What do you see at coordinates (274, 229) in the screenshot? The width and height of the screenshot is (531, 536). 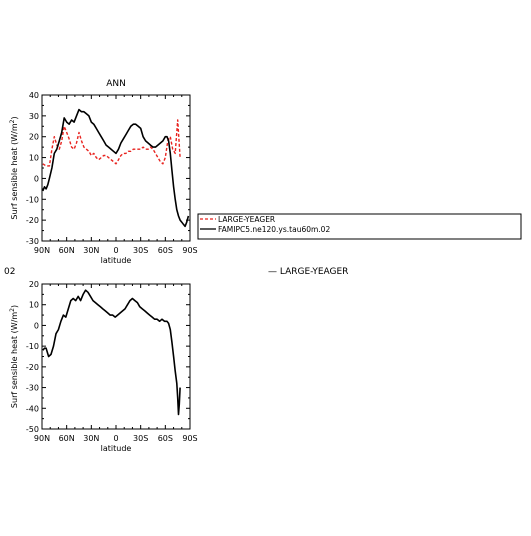 I see `legend-label: FAMIPC5.ne120.ys.tau60m.02` at bounding box center [274, 229].